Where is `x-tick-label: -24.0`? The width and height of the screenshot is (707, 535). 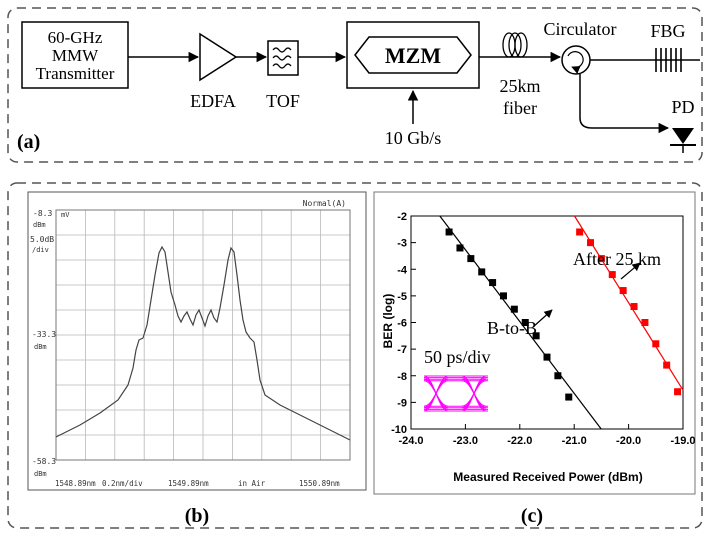
x-tick-label: -24.0 is located at coordinates (410, 441).